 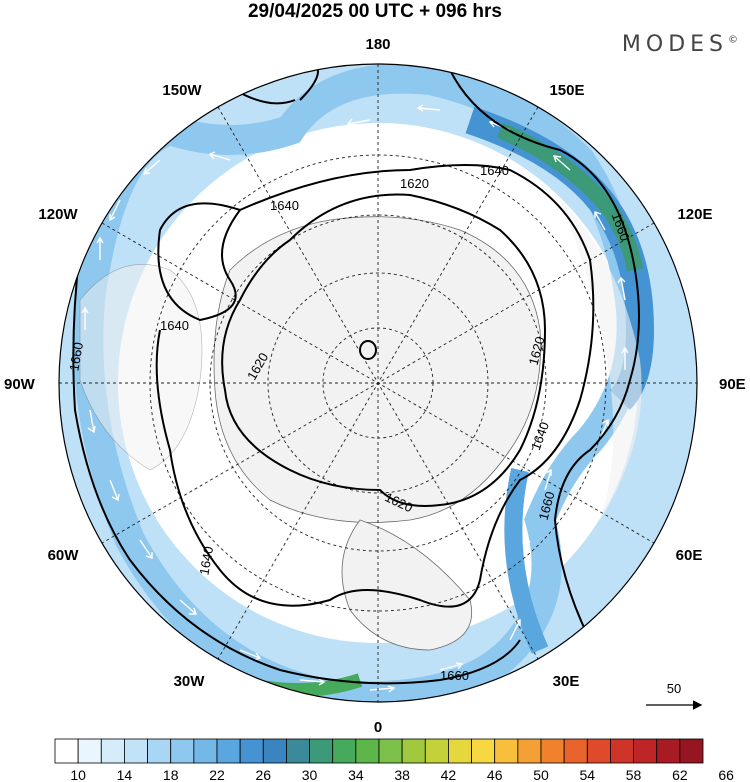 I want to click on lon-label-120w: 120W, so click(x=58, y=214).